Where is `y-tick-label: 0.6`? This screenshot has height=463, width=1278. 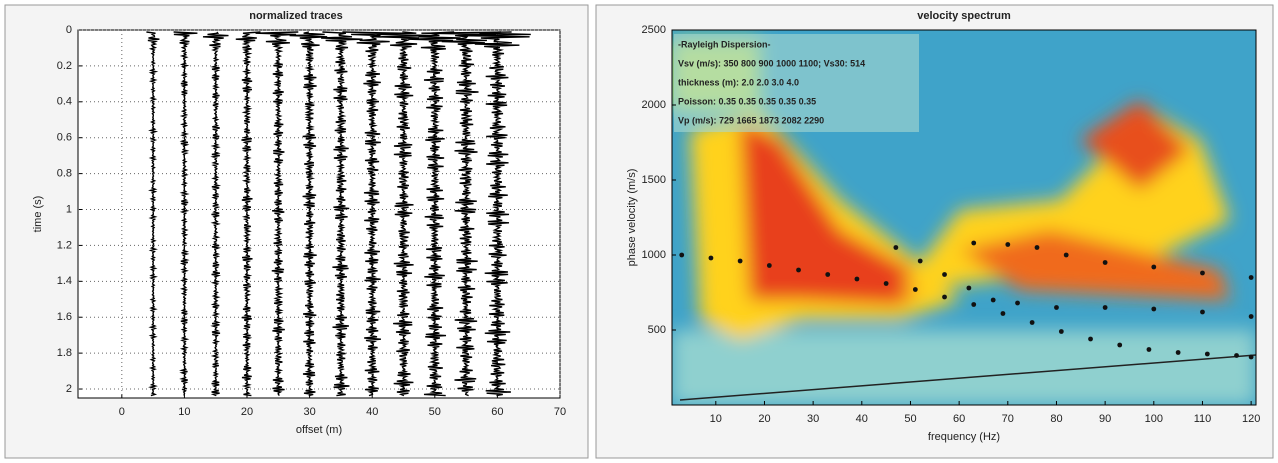 y-tick-label: 0.6 is located at coordinates (64, 138).